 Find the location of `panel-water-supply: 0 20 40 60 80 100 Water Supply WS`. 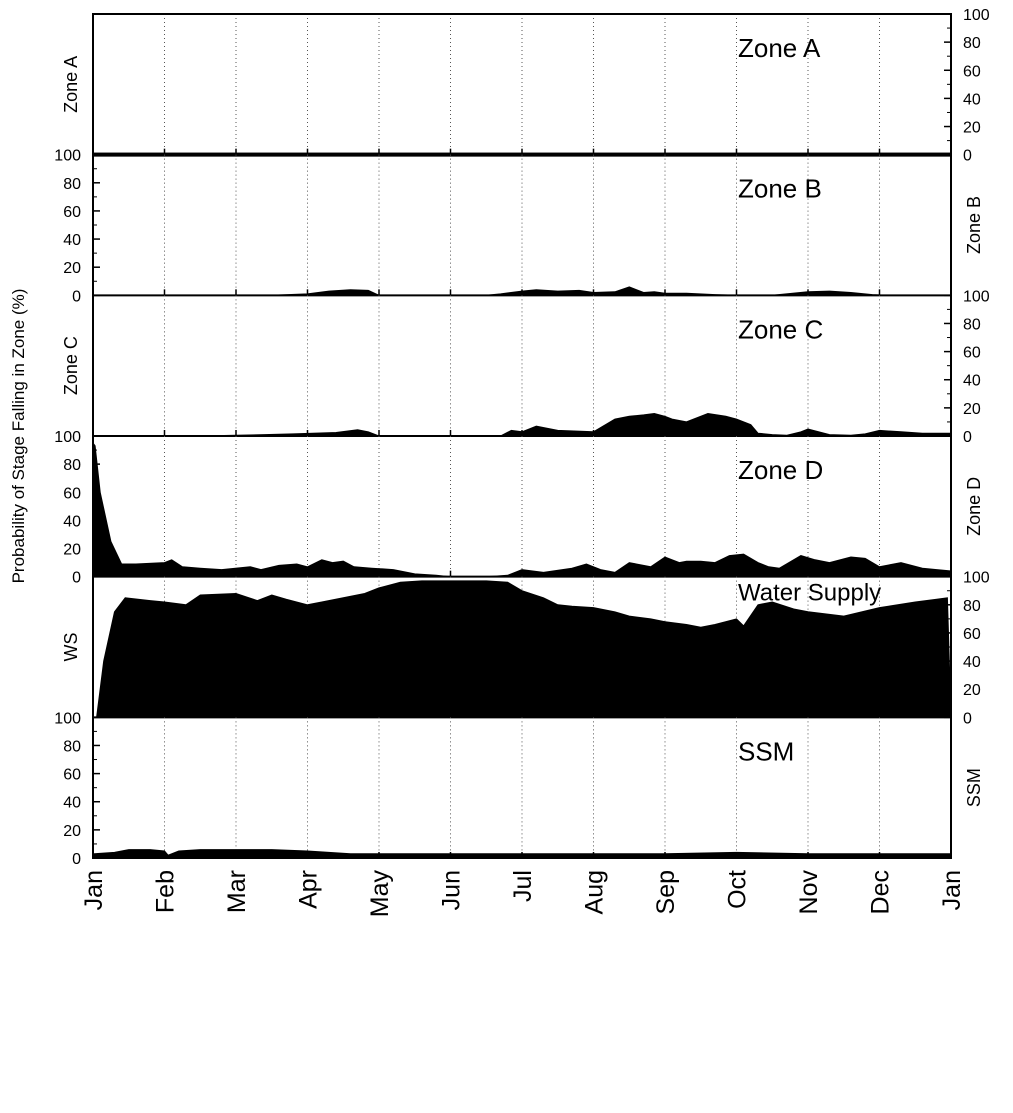

panel-water-supply: 0 20 40 60 80 100 Water Supply WS is located at coordinates (525, 649).